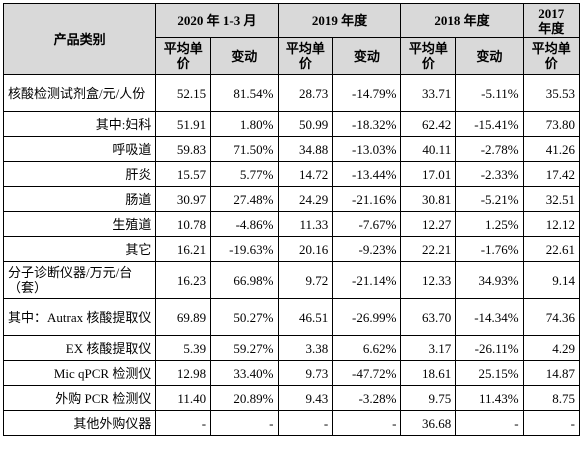  Describe the element at coordinates (244, 174) in the screenshot. I see `cell-change-2020: 5.77%` at that location.